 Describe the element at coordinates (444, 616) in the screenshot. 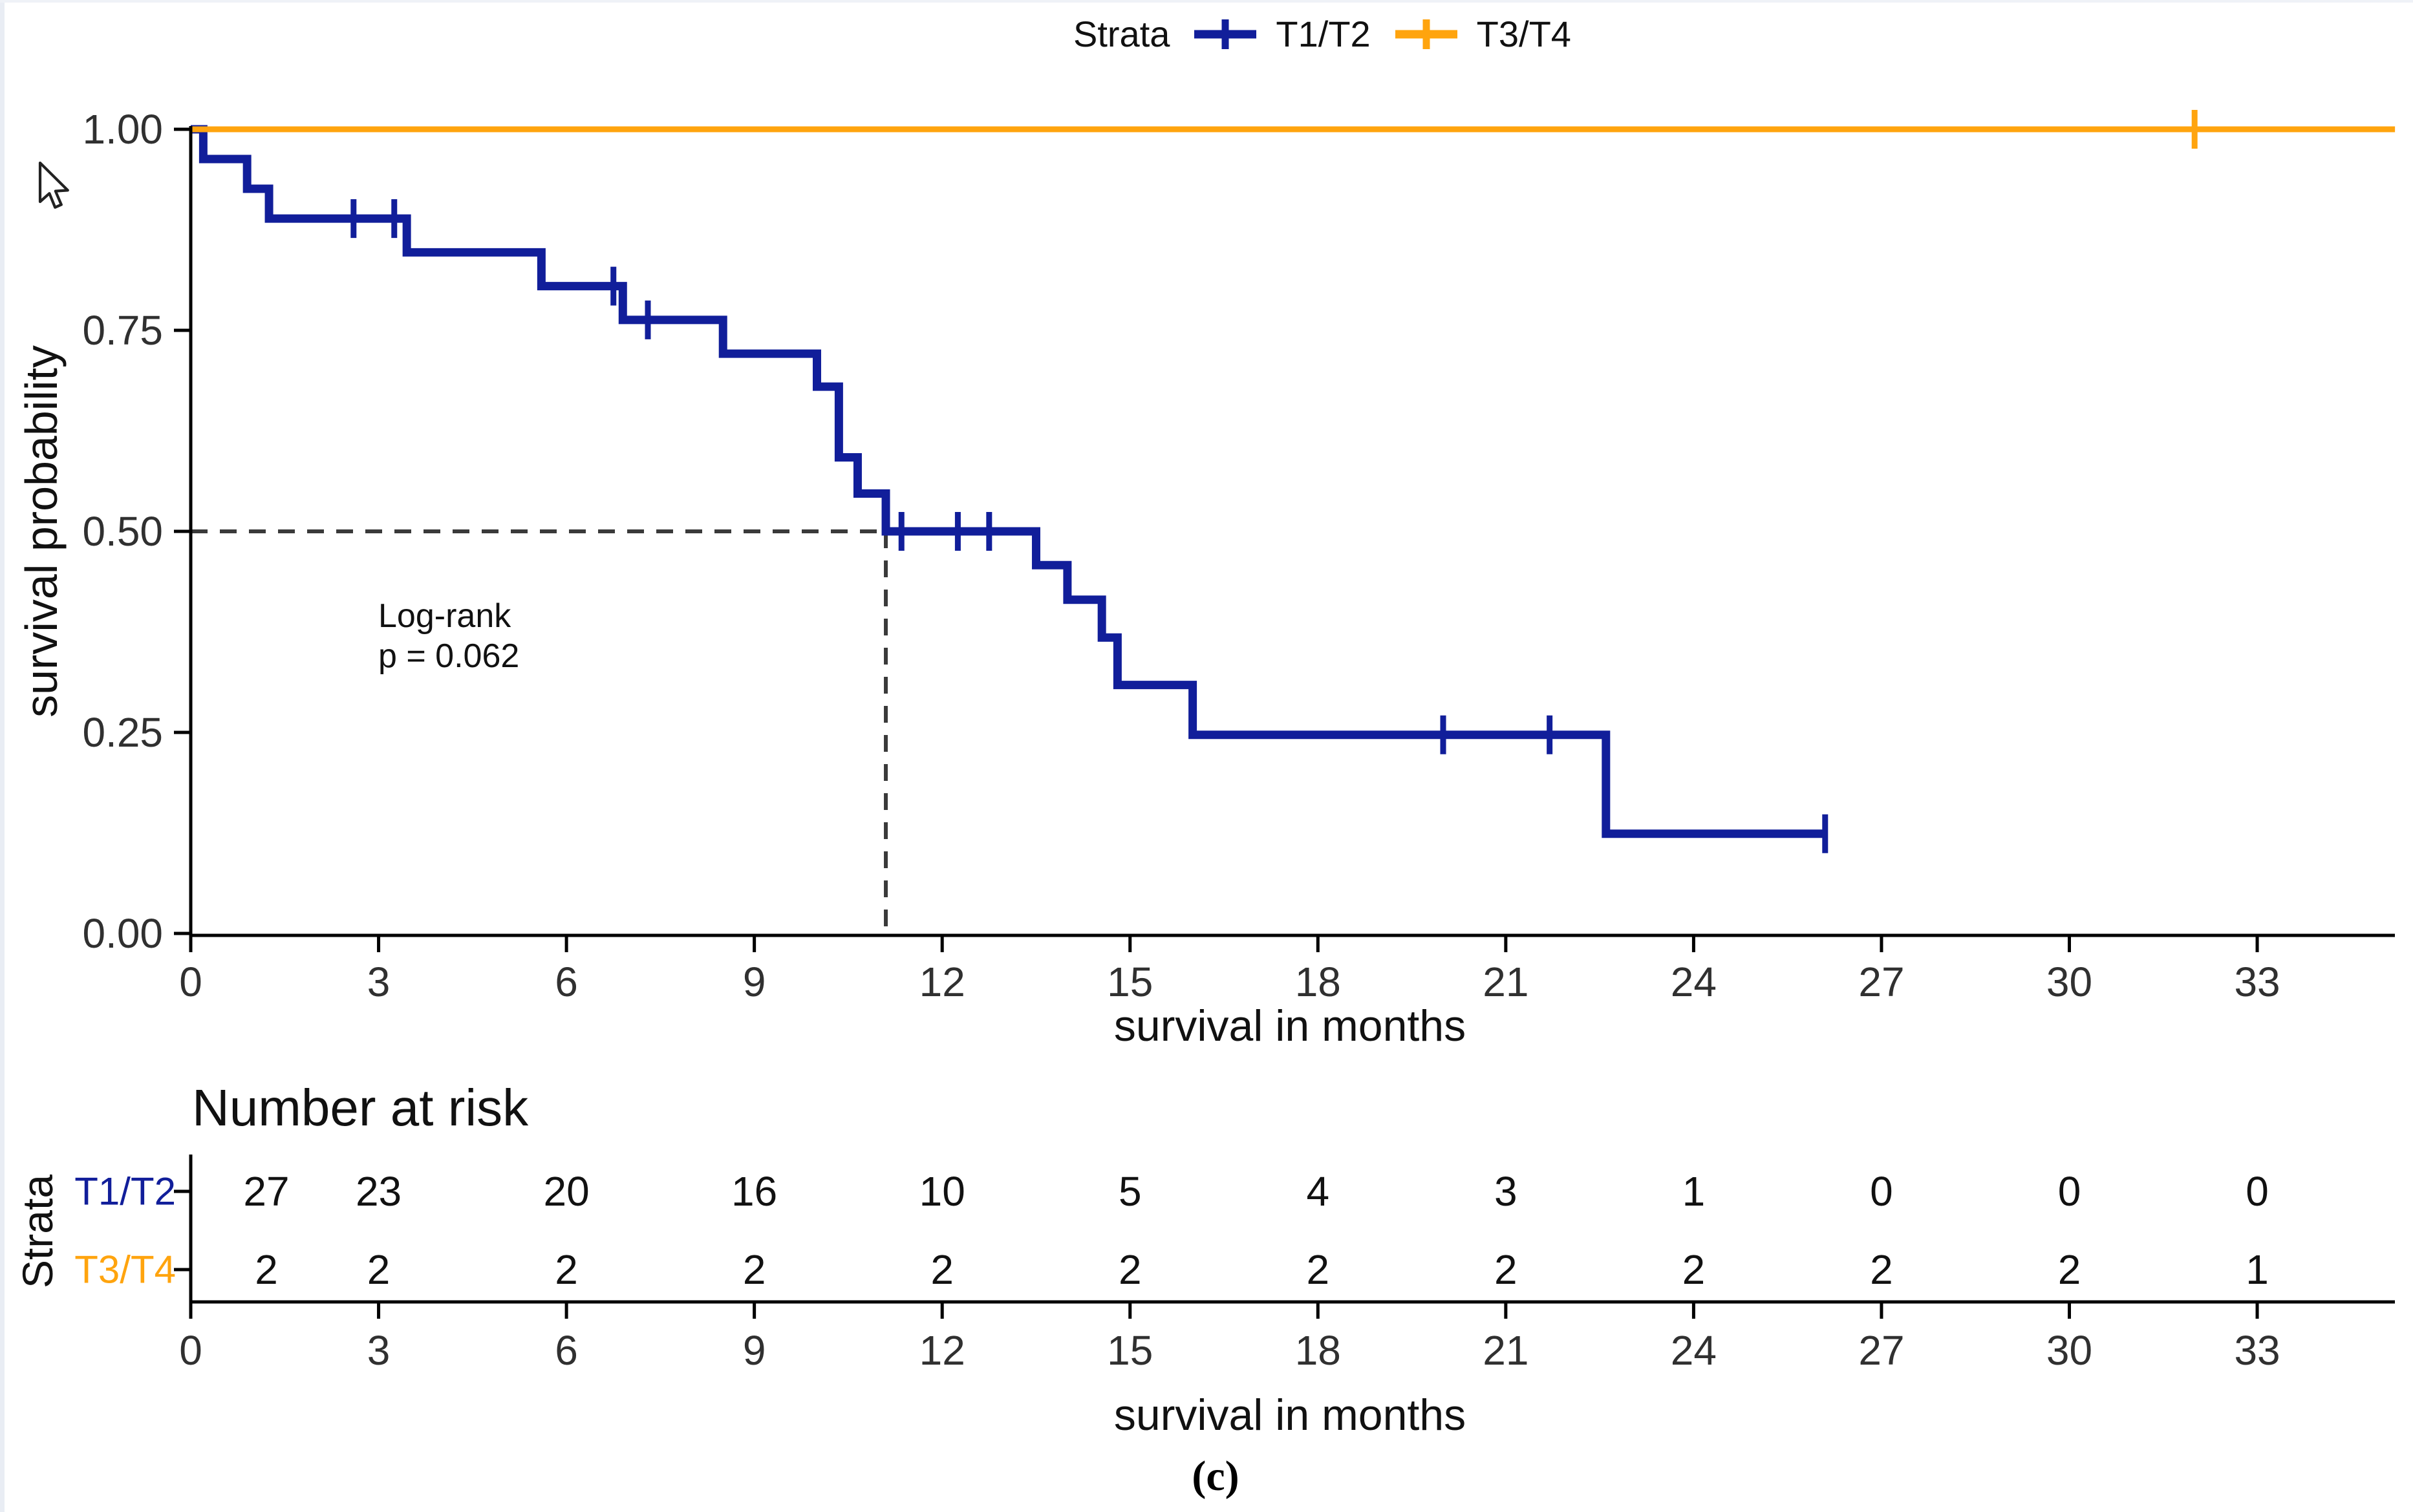

I see `logrank-line1: Log-rank` at that location.